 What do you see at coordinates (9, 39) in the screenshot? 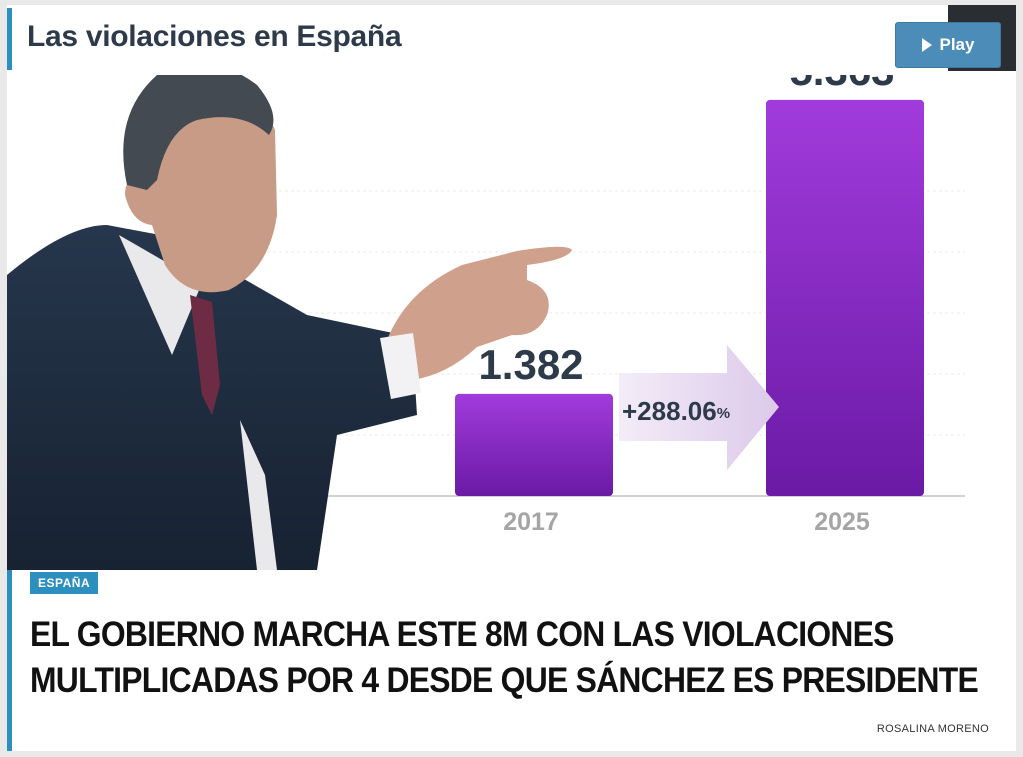
I see `title-accent-bar` at bounding box center [9, 39].